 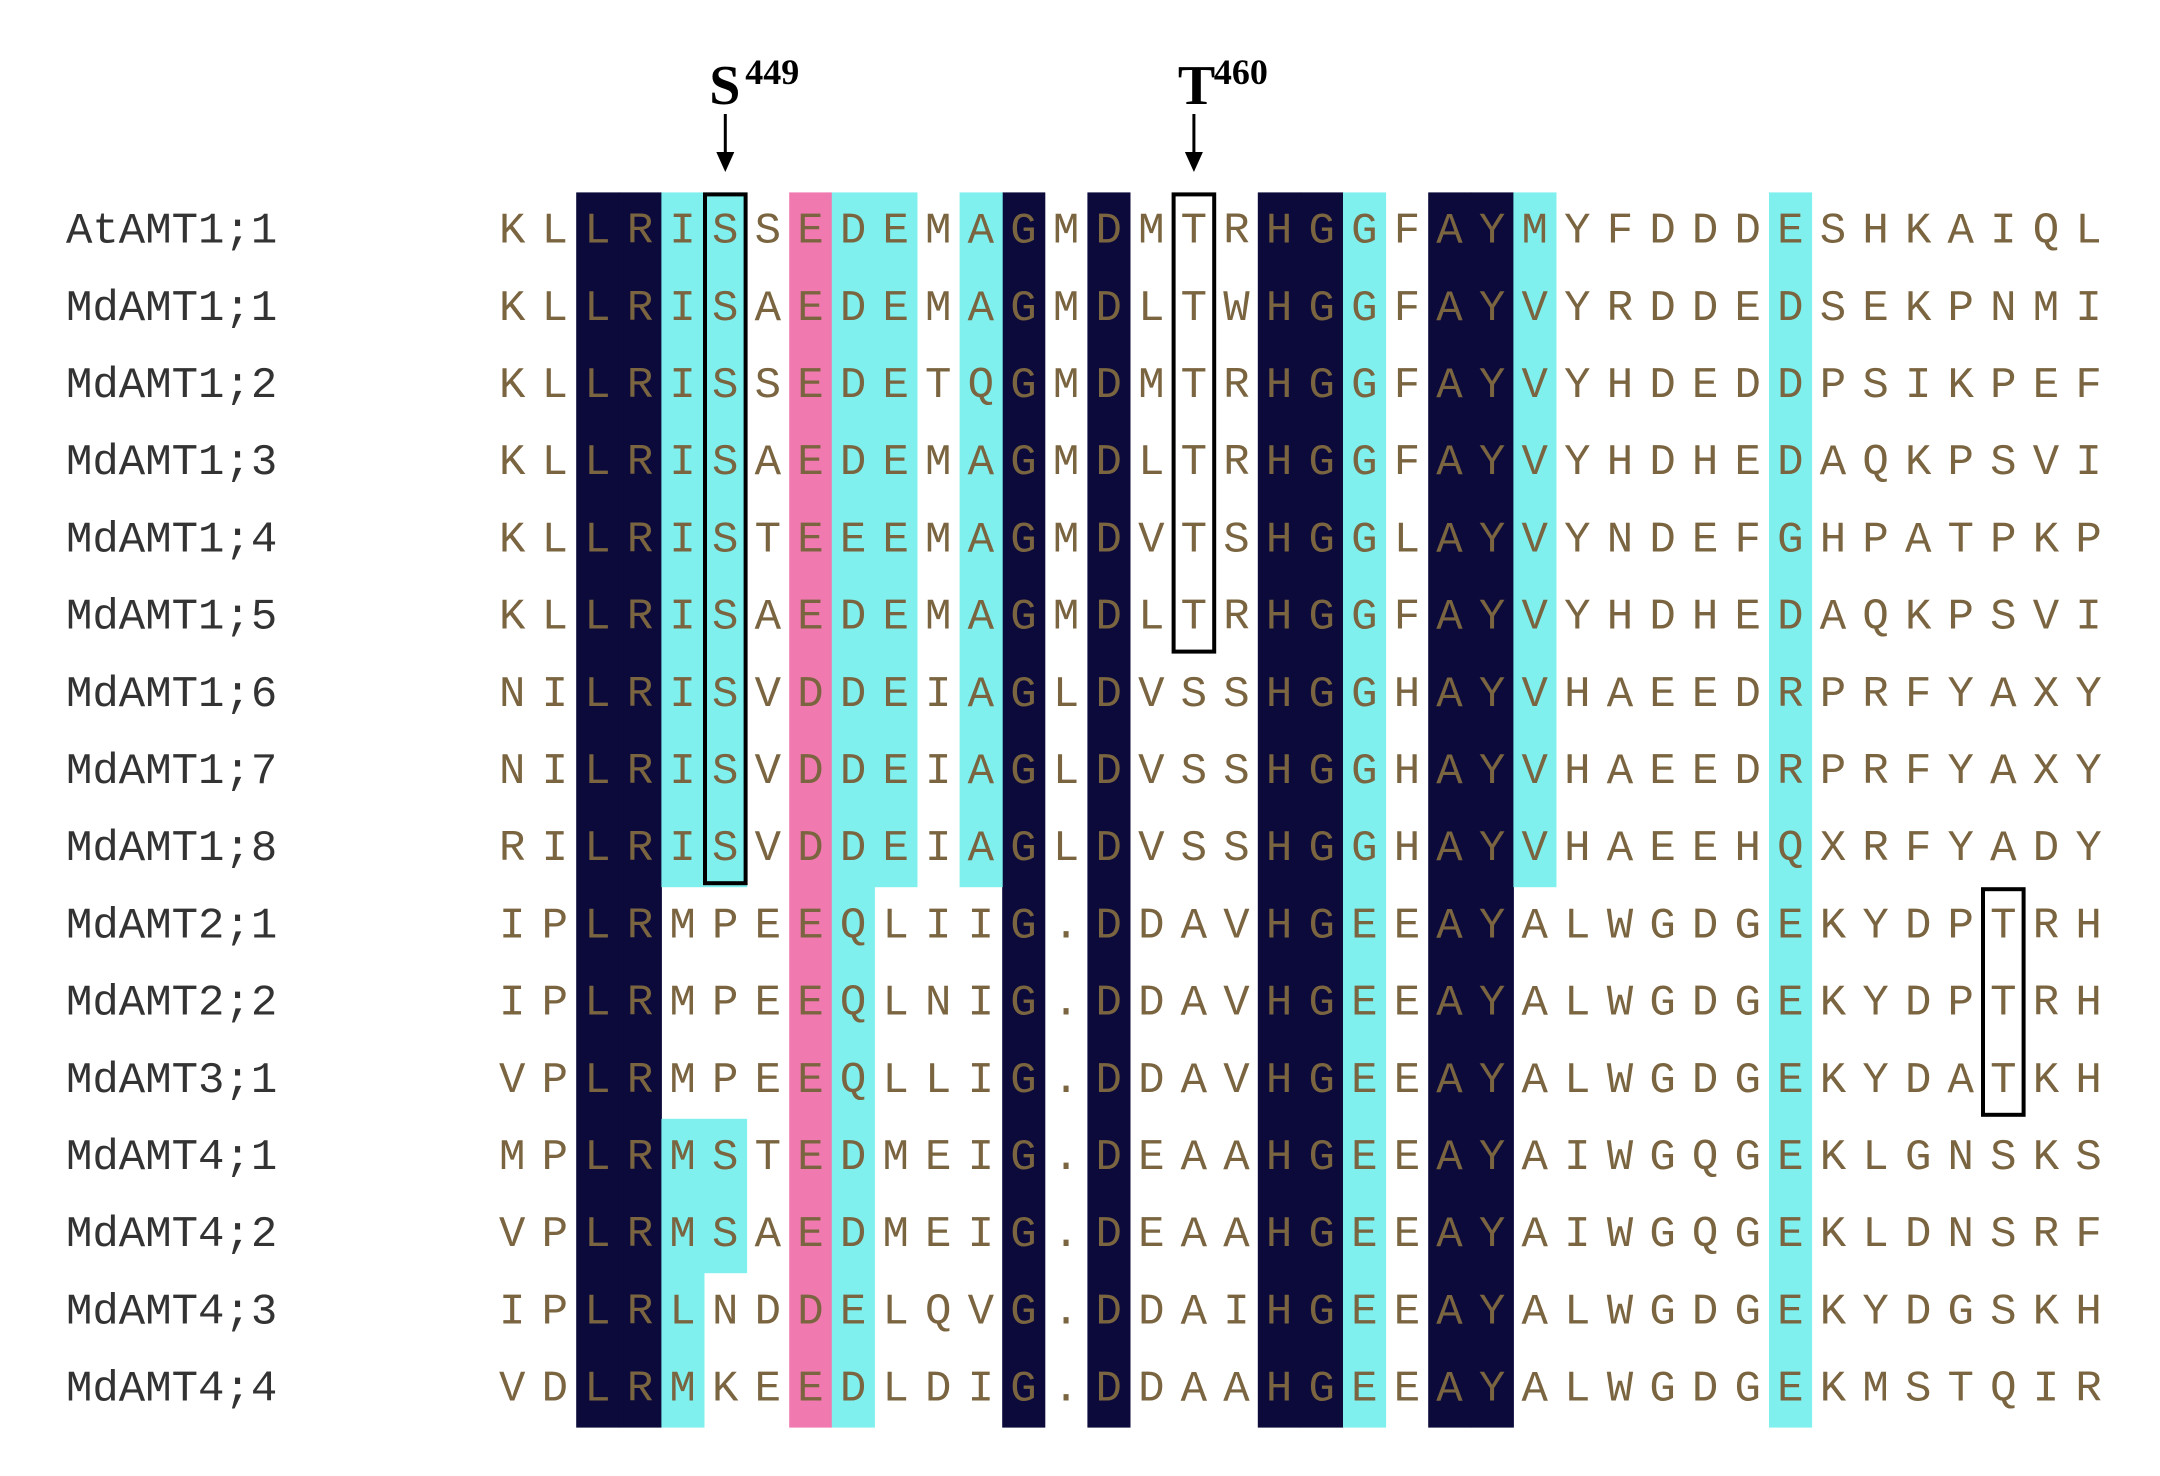 What do you see at coordinates (171, 386) in the screenshot?
I see `sequence-name: MdAMT1;2` at bounding box center [171, 386].